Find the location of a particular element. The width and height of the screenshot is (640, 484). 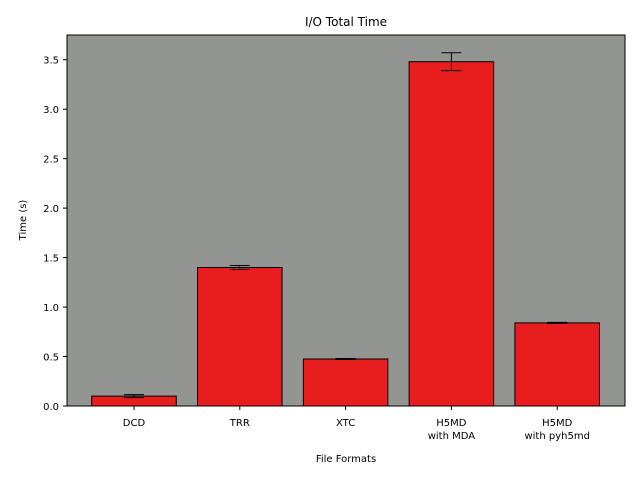

x-axis-label: File Formats is located at coordinates (346, 459).